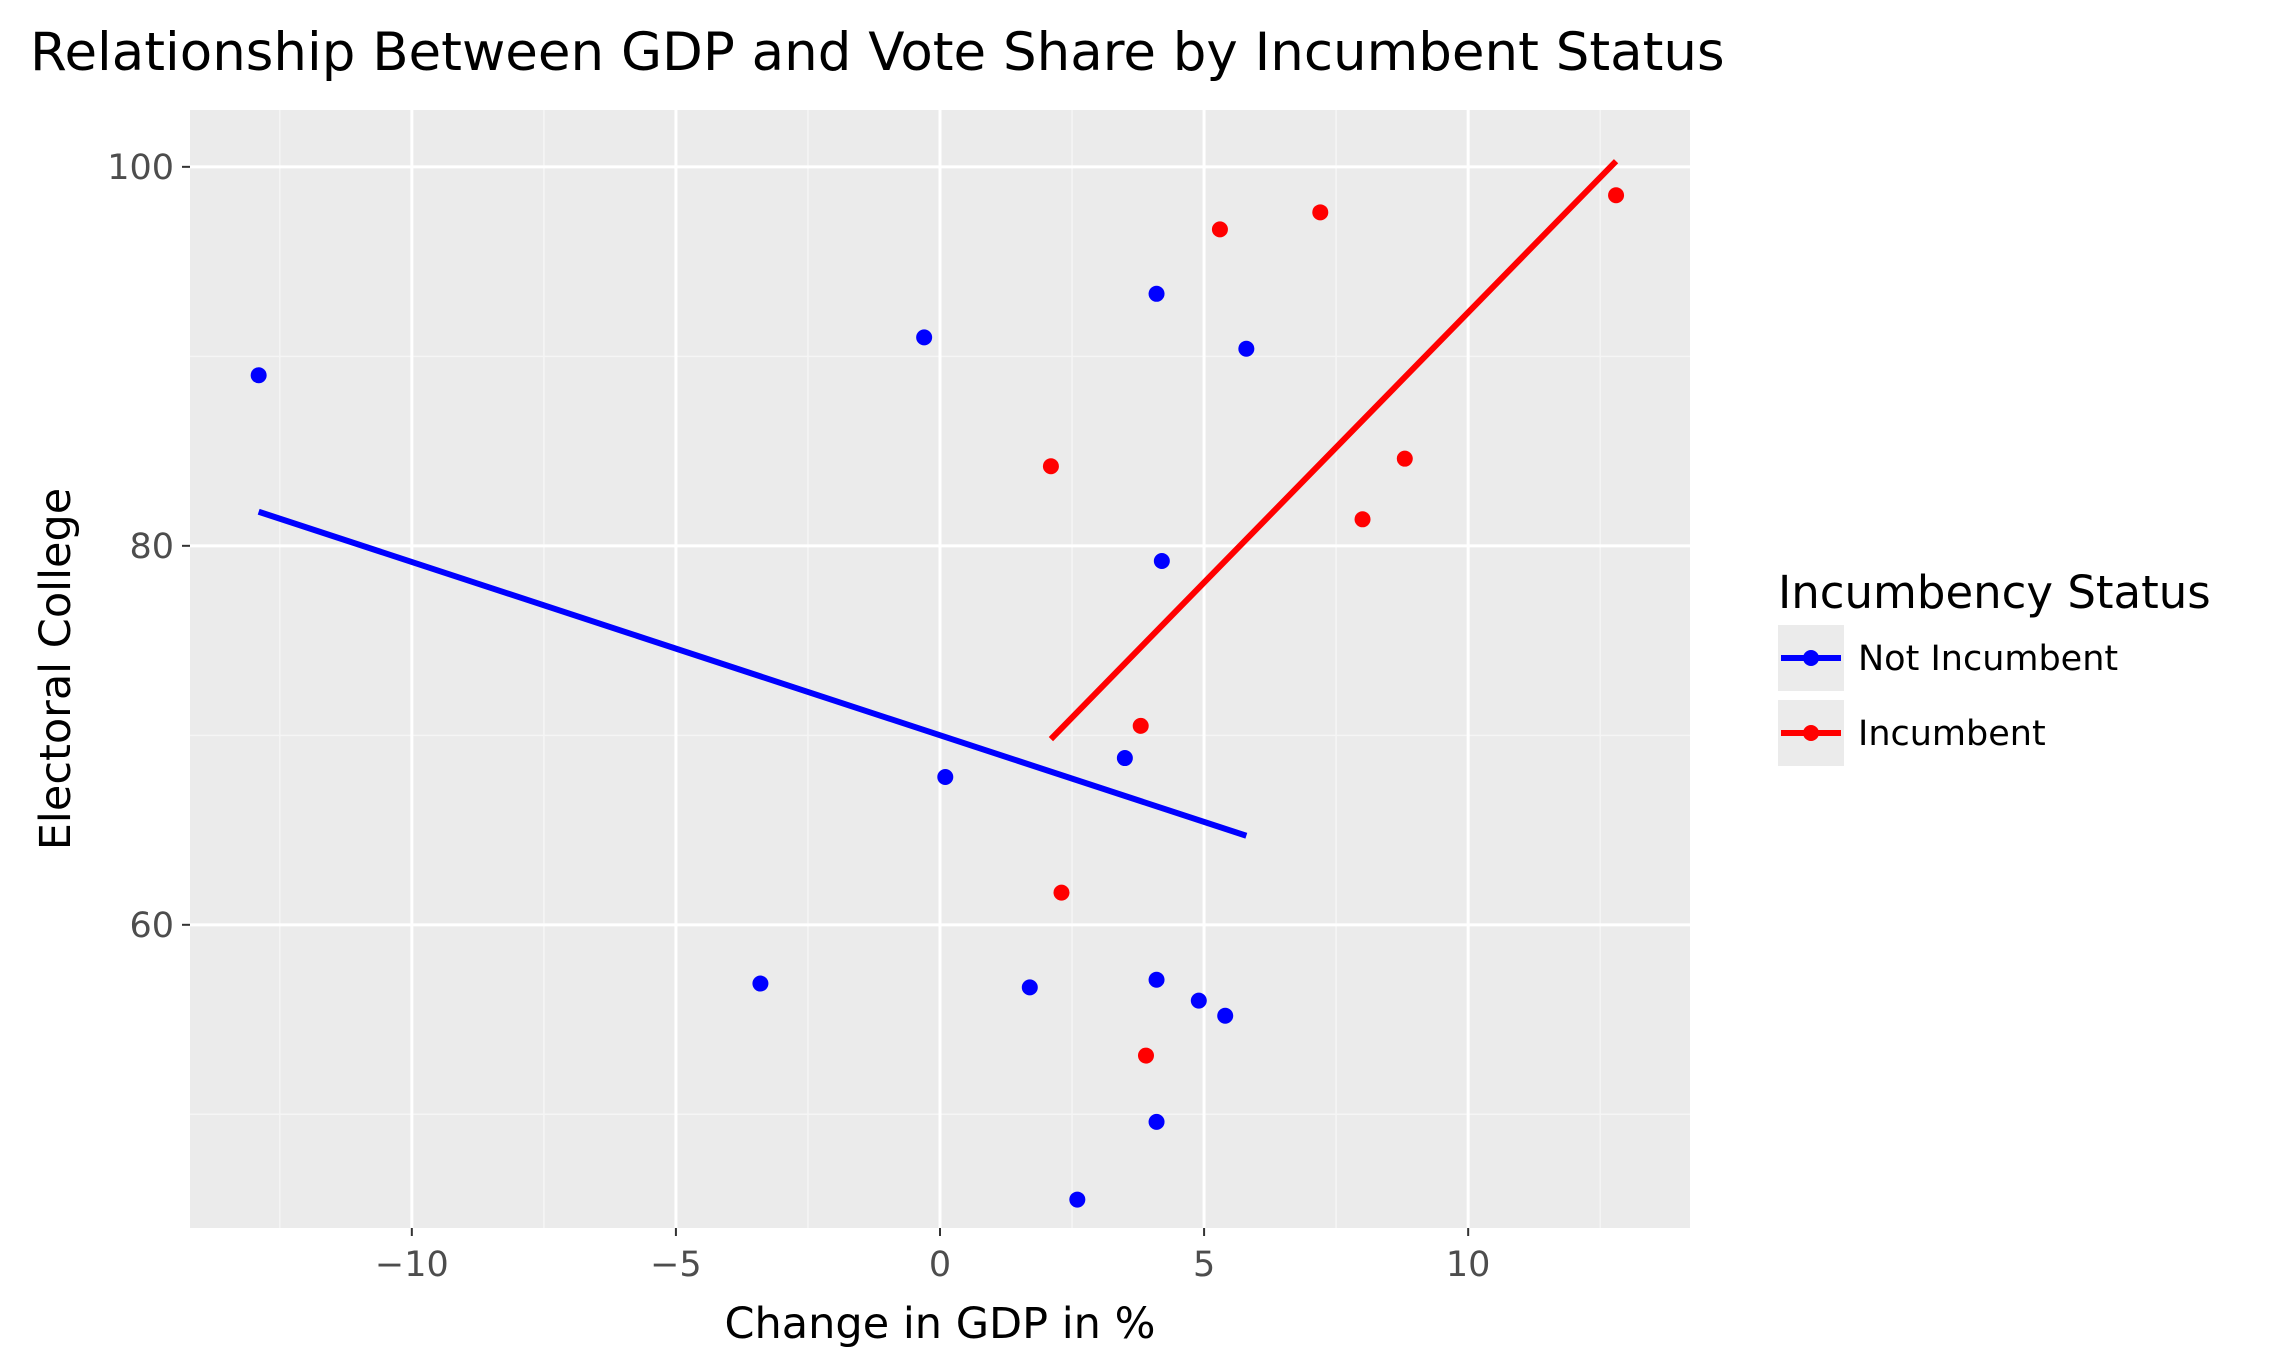 This screenshot has height=1367, width=2277. I want to click on x-tick-label: −5, so click(676, 1265).